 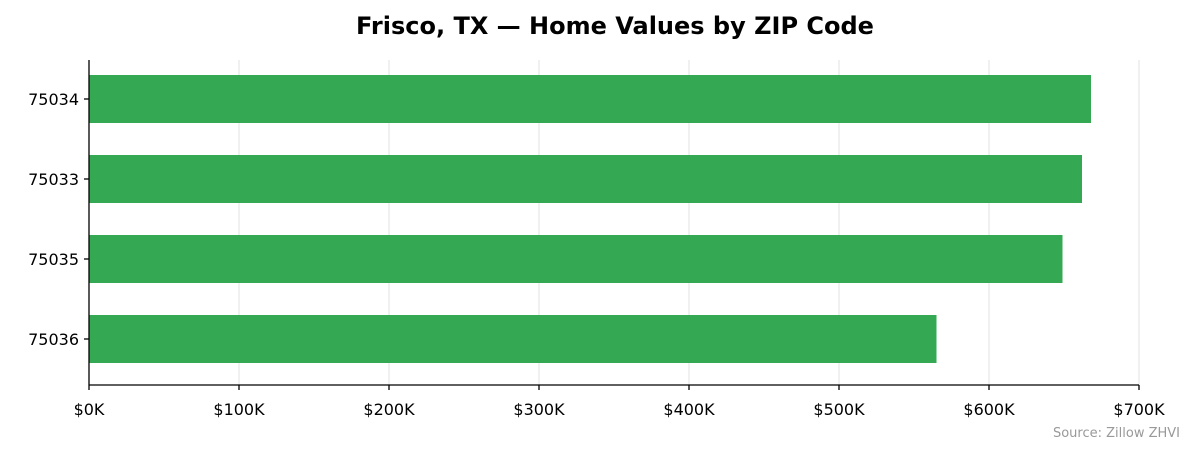 I want to click on y-tick-label-75033: 75033, so click(x=53, y=179).